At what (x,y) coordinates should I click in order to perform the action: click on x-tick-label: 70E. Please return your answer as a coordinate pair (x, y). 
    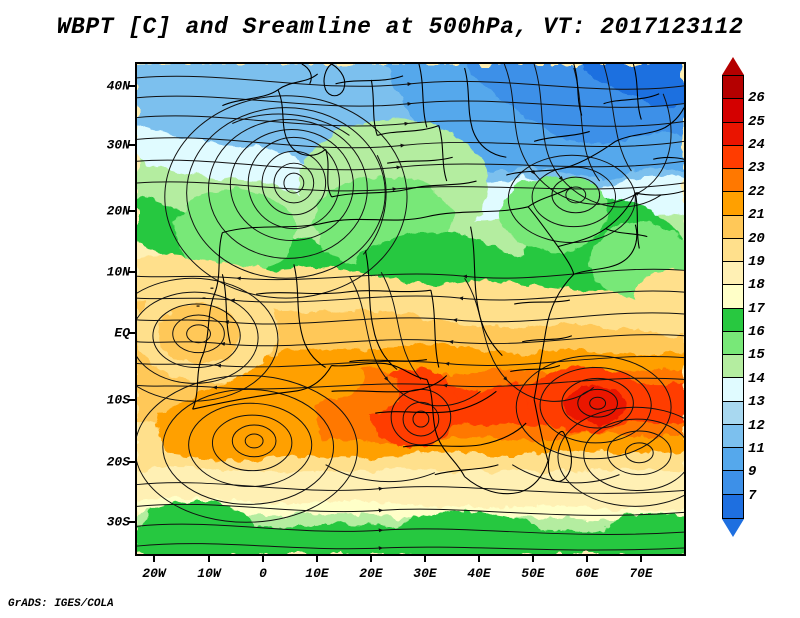
    Looking at the image, I should click on (641, 573).